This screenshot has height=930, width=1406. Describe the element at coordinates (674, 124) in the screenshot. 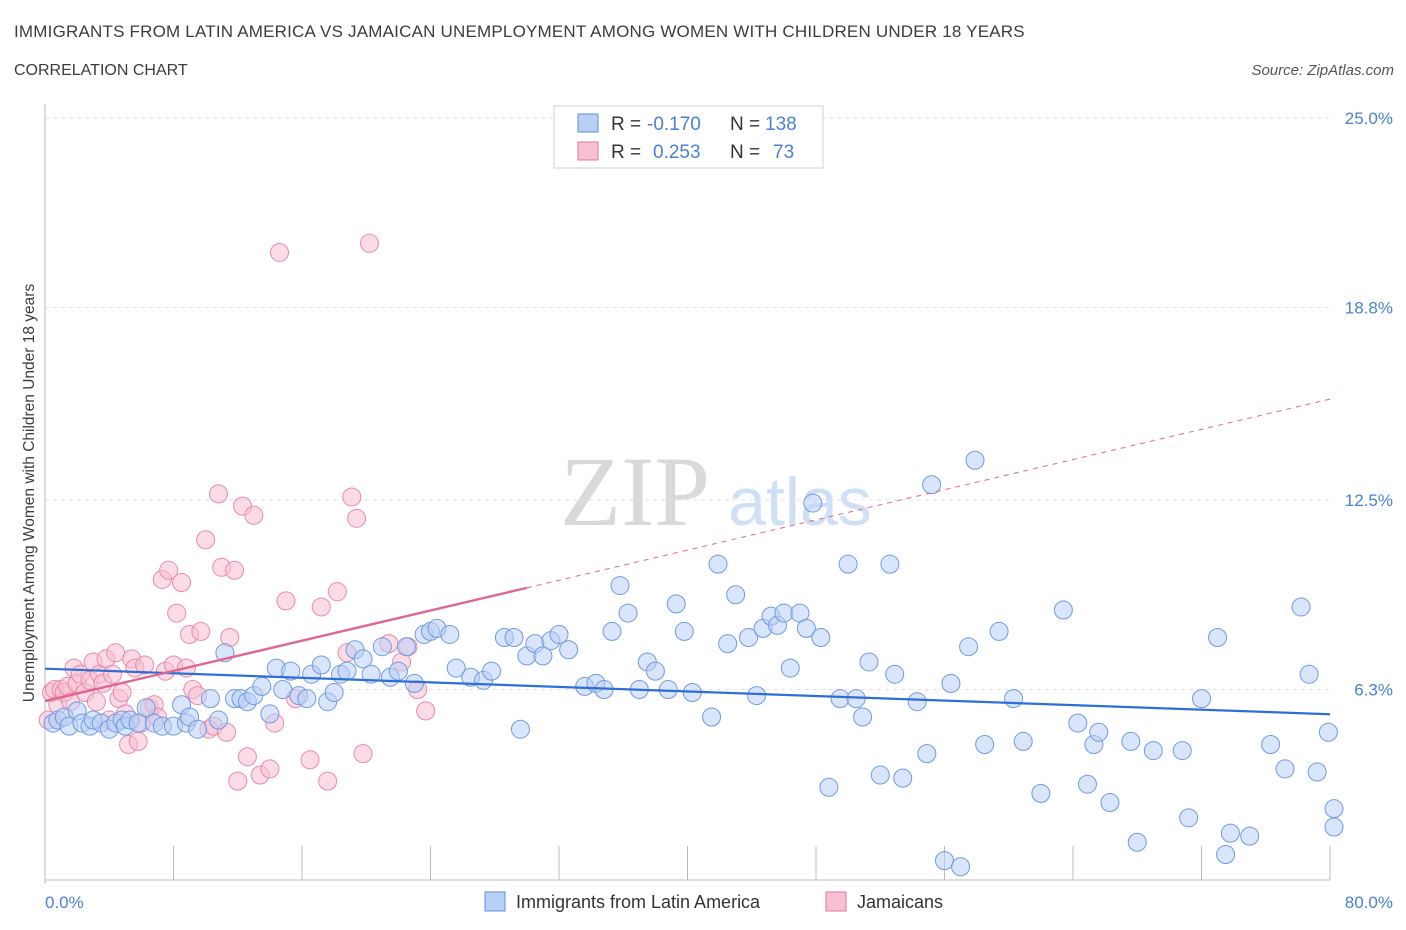

I see `legend-r-value: -0.170` at that location.